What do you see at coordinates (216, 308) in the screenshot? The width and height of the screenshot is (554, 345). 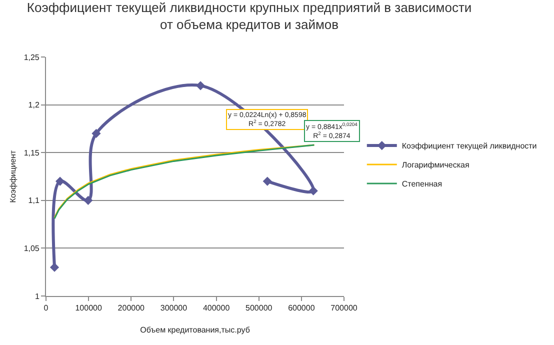 I see `x-tick-label: 400000` at bounding box center [216, 308].